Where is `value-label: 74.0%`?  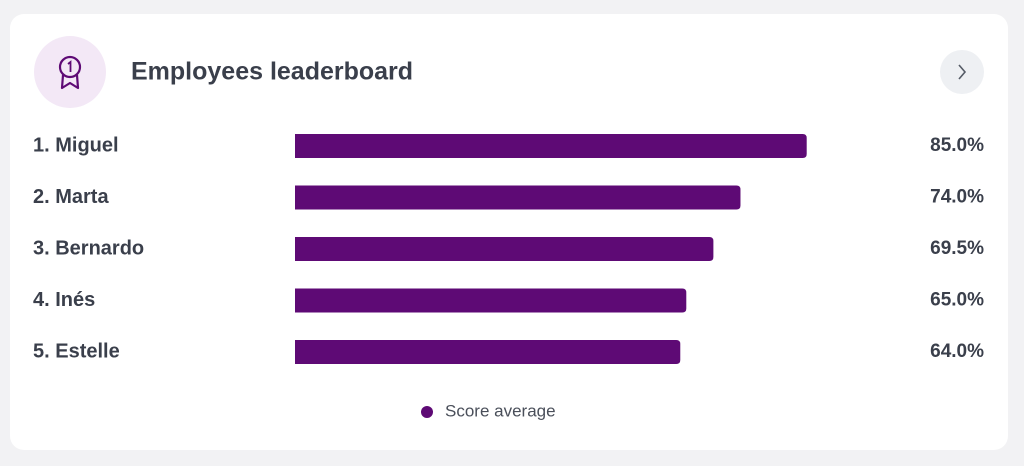 value-label: 74.0% is located at coordinates (957, 197).